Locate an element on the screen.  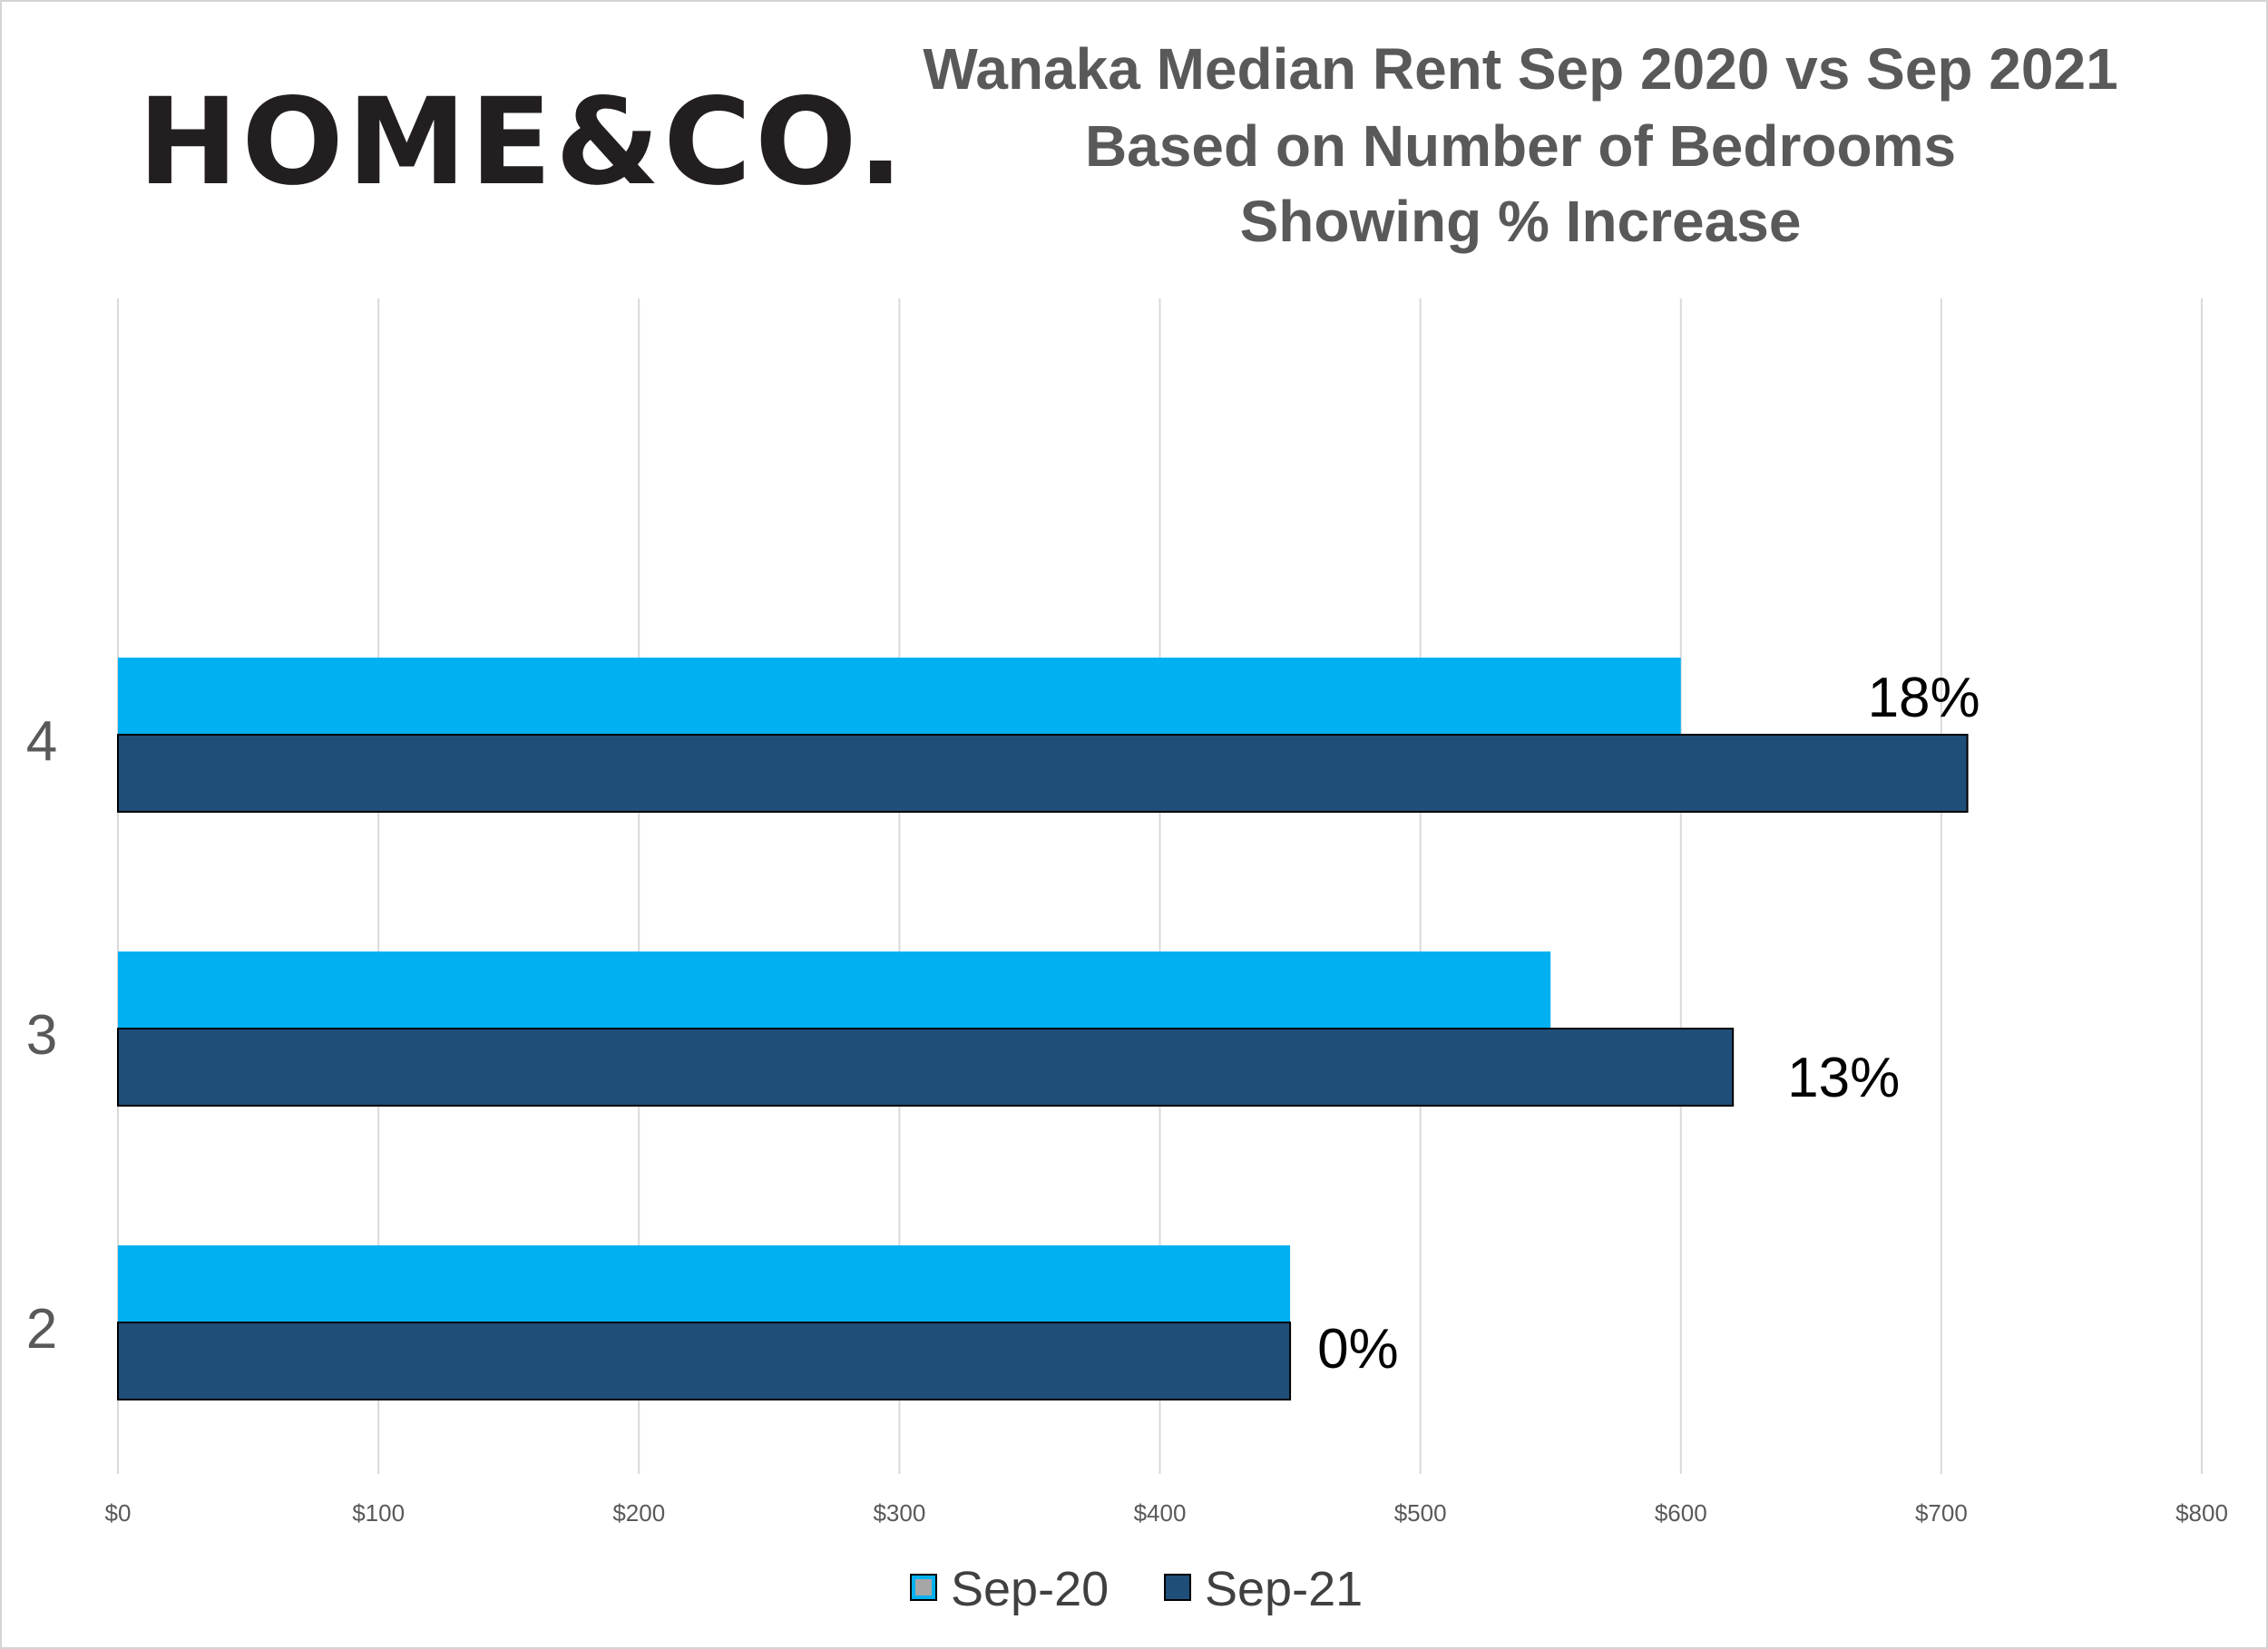
chart-title-line-3: Showing % Increase is located at coordinates (1521, 221).